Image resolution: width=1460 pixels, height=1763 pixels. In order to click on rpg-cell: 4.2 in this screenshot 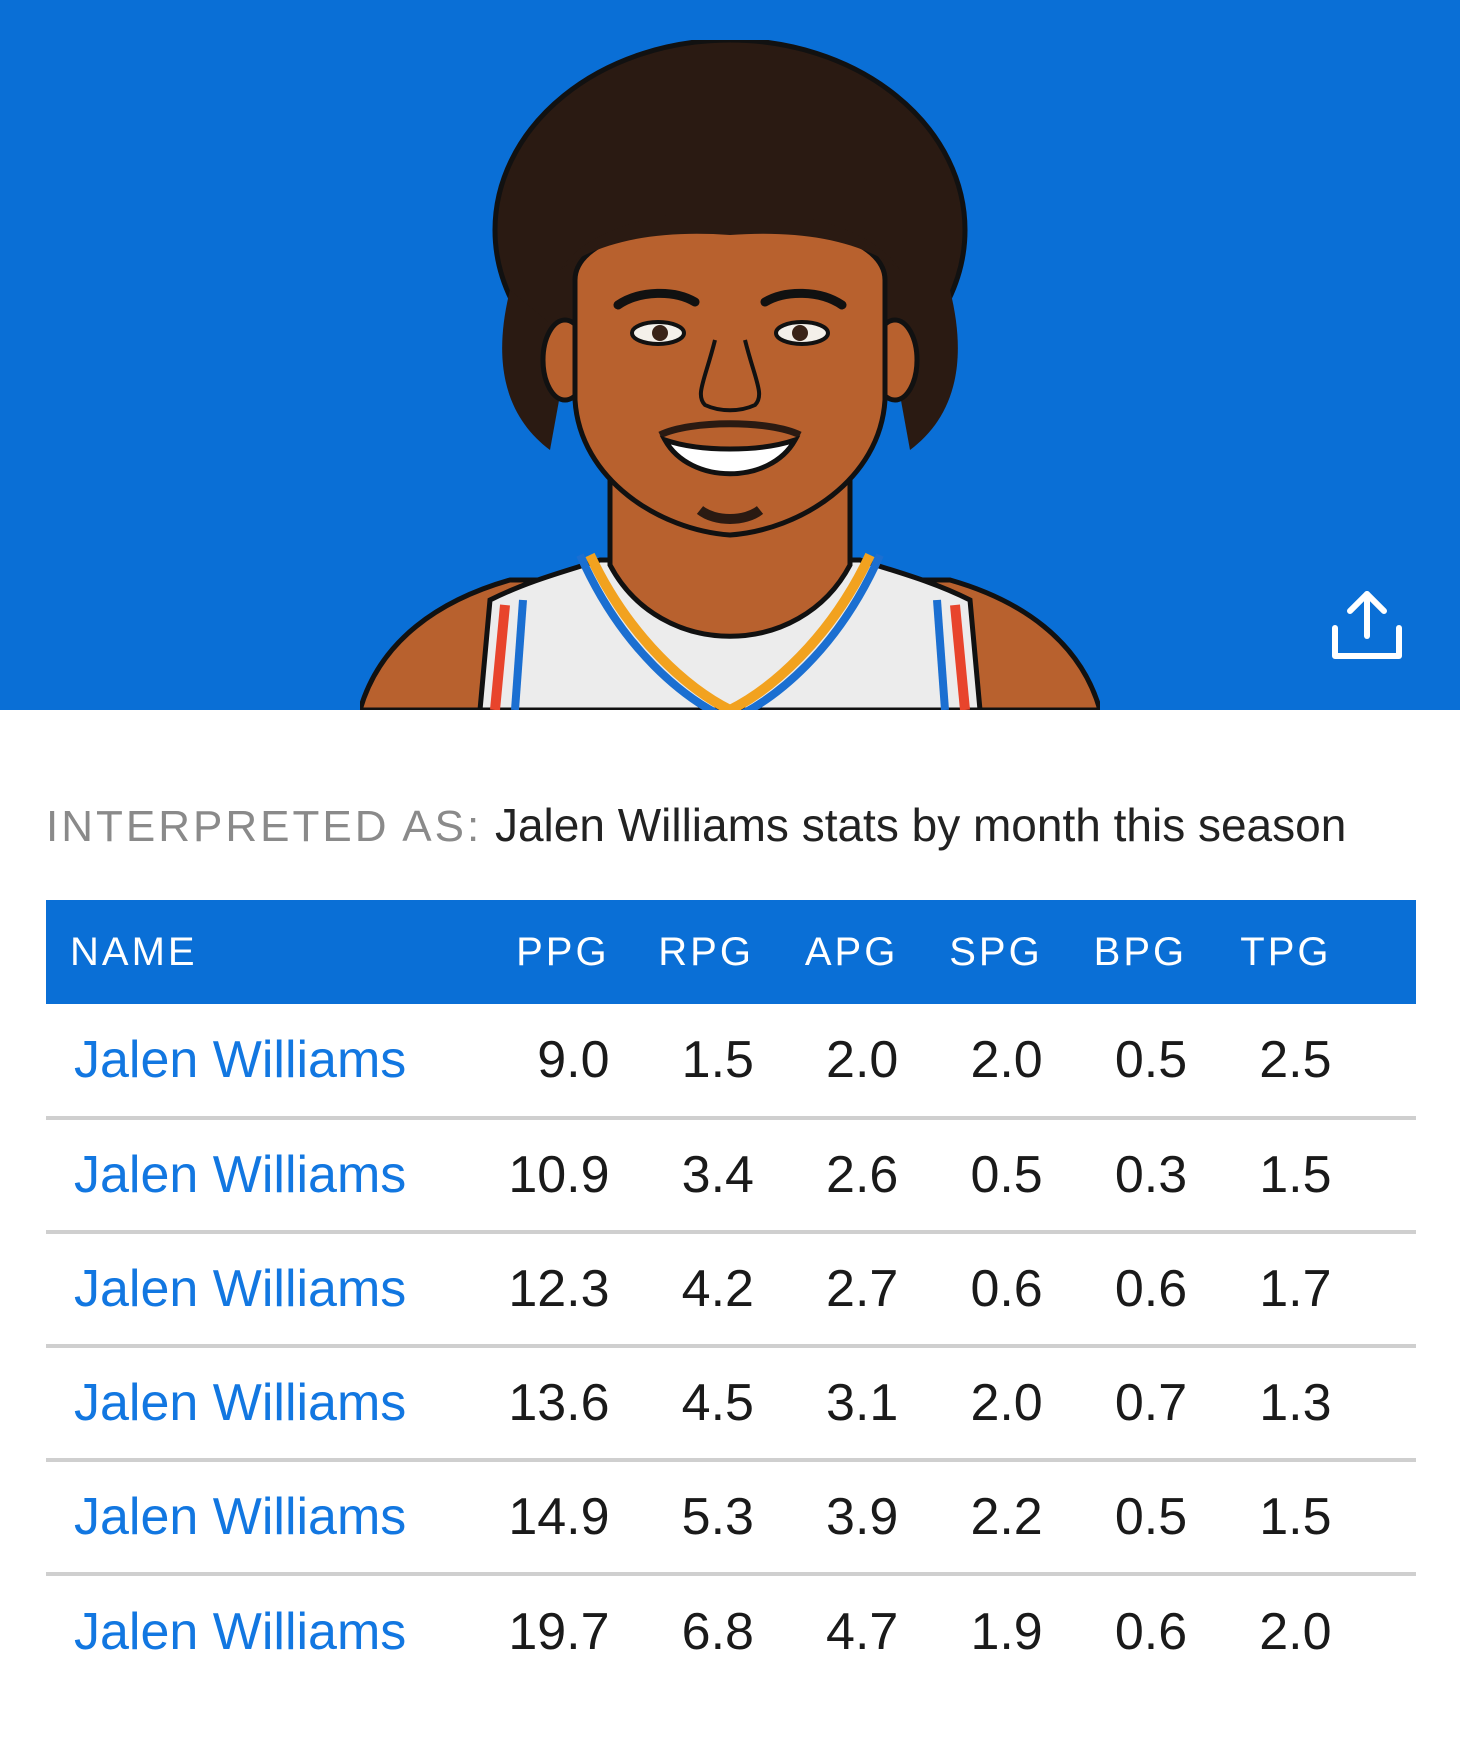, I will do `click(717, 1289)`.